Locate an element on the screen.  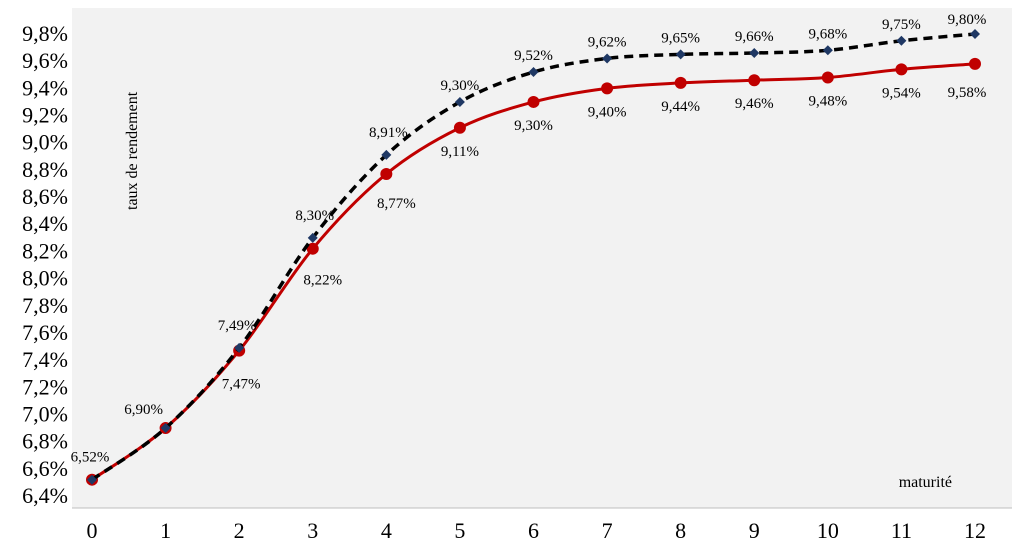
data-label: 9,66% is located at coordinates (754, 37).